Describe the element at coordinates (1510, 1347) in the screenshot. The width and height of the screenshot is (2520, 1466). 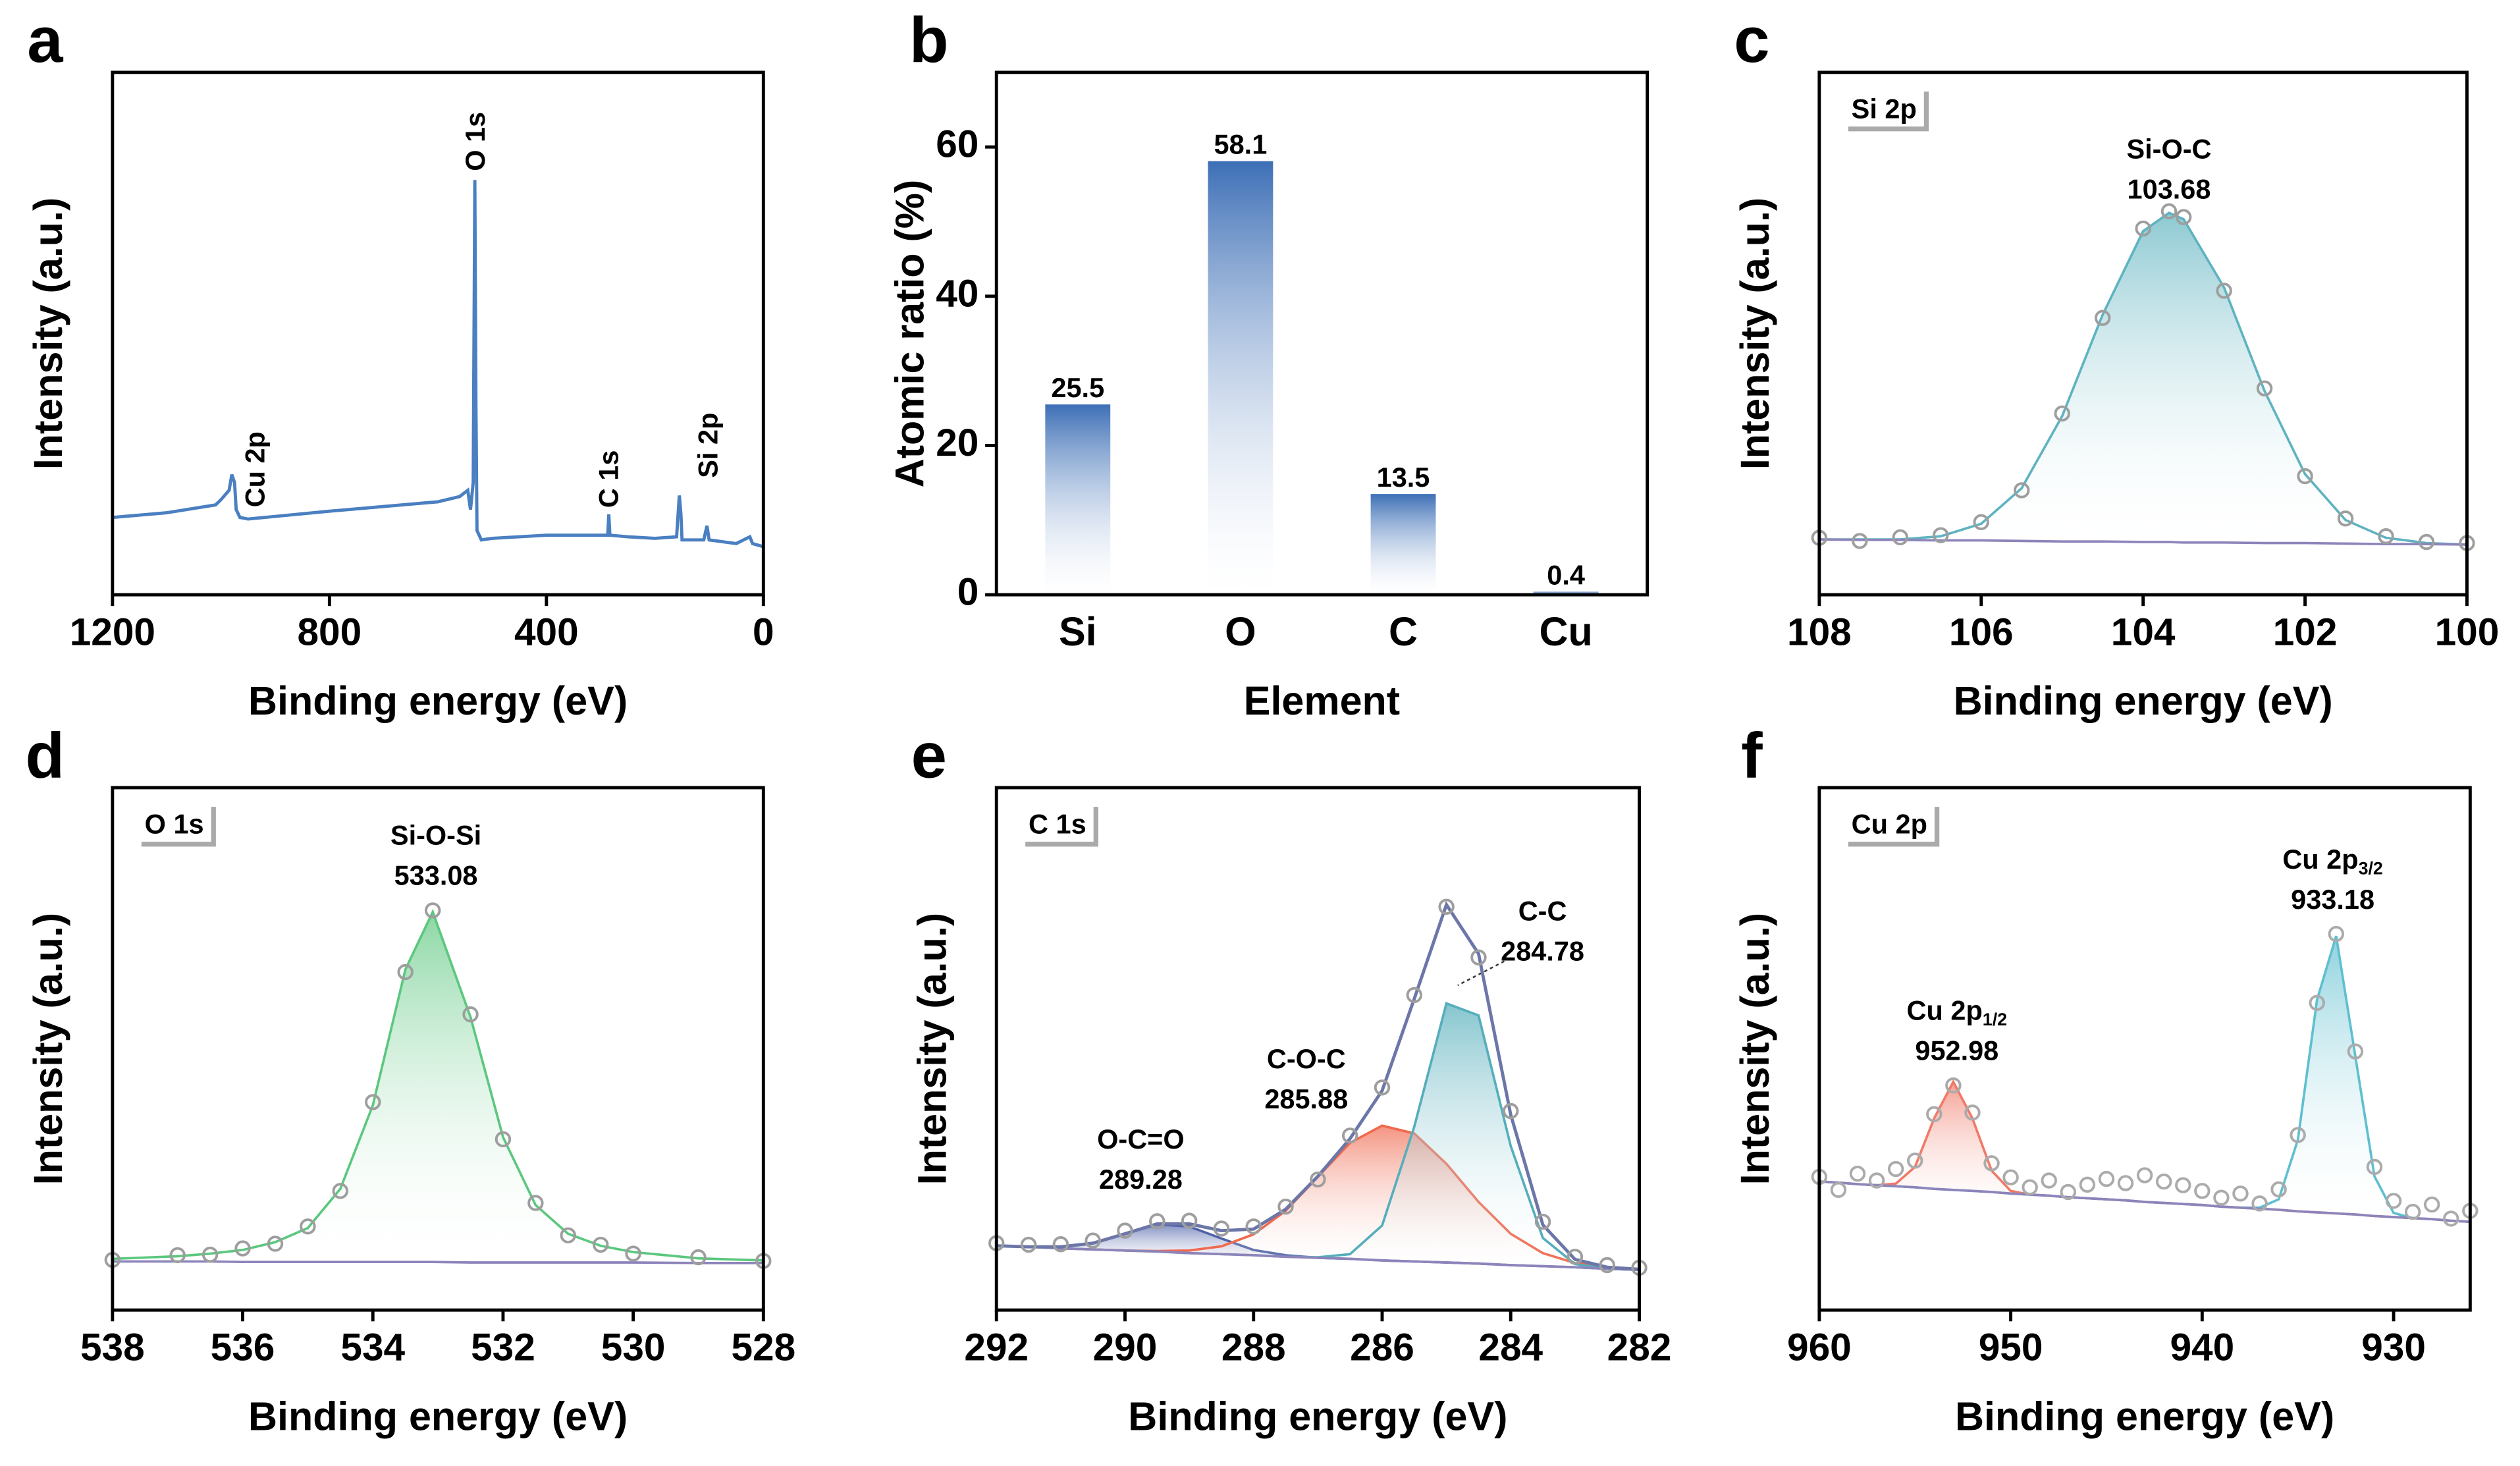
I see `x-tick-label: 284` at that location.